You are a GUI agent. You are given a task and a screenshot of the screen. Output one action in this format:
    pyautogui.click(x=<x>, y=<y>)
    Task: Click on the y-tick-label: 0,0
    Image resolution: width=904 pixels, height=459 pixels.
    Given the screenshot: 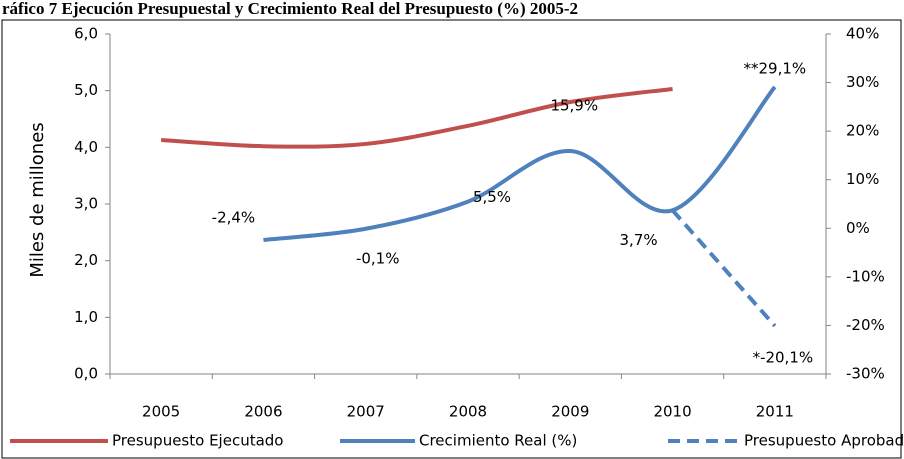 What is the action you would take?
    pyautogui.click(x=86, y=374)
    